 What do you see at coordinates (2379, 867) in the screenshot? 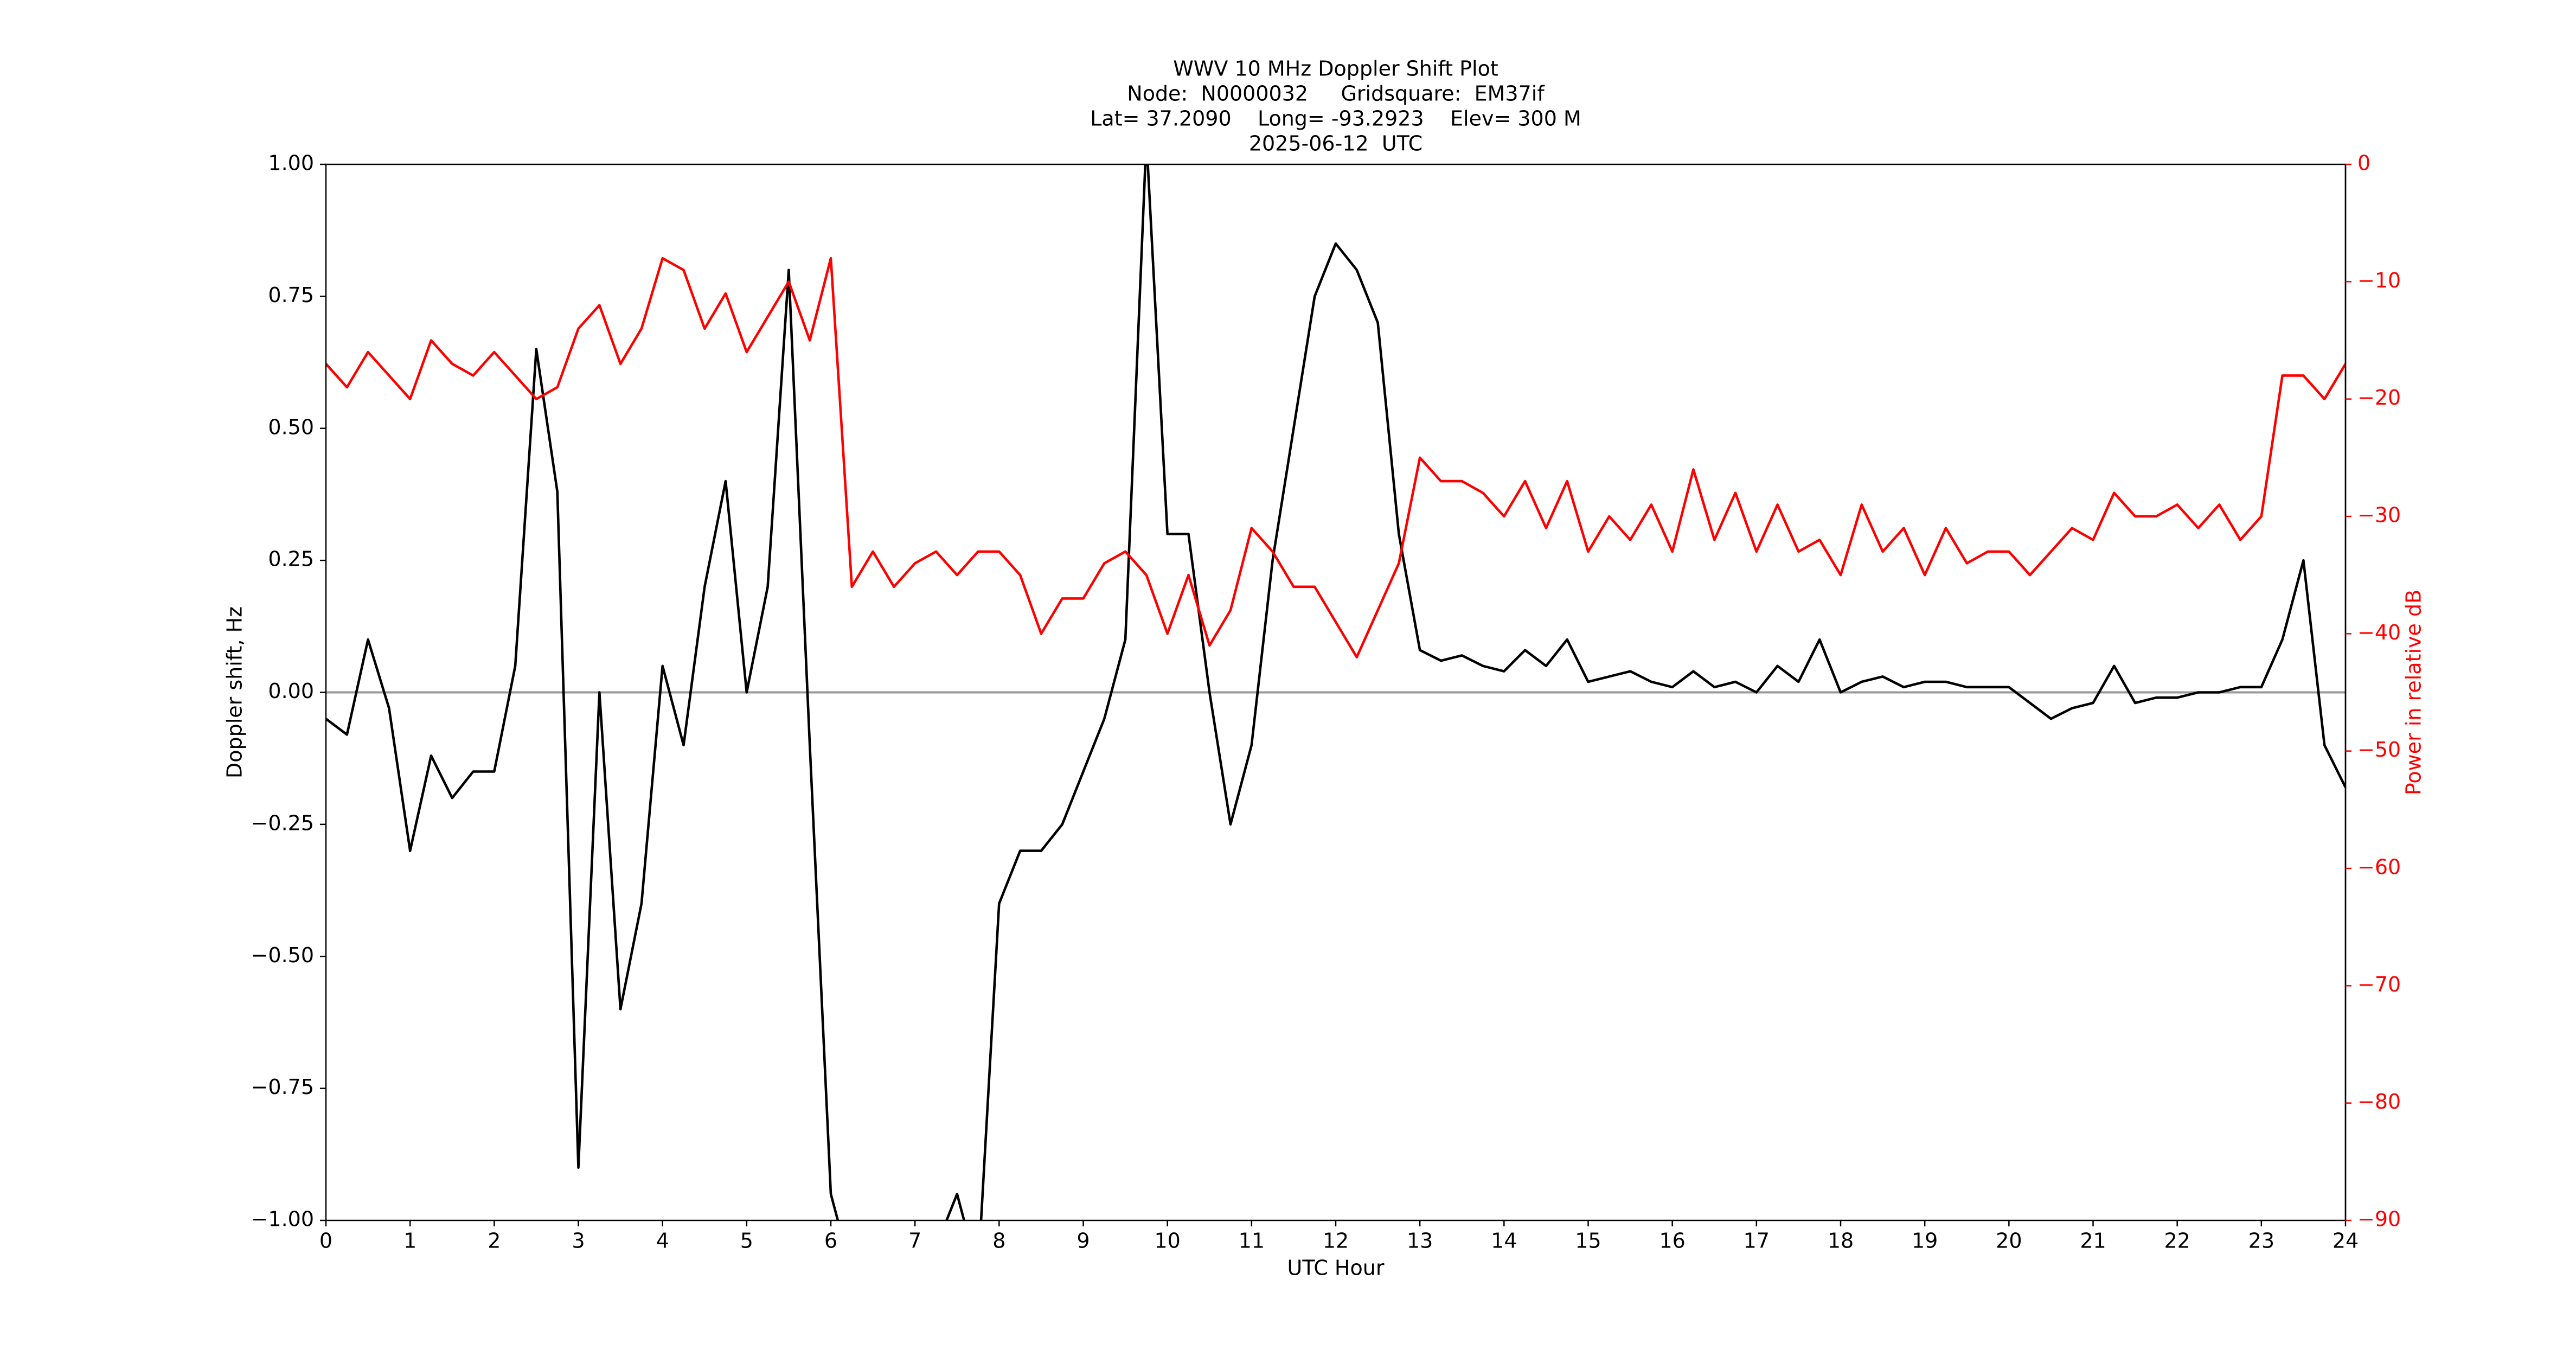
I see `y2-tick-label: −60` at bounding box center [2379, 867].